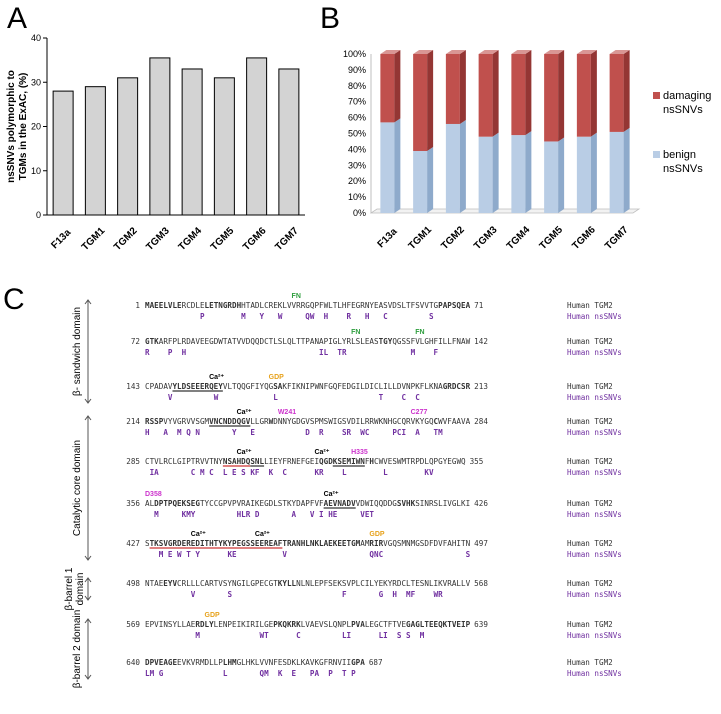 This screenshot has height=714, width=721. What do you see at coordinates (193, 305) in the screenshot?
I see `seq-segment: RCDLE` at bounding box center [193, 305].